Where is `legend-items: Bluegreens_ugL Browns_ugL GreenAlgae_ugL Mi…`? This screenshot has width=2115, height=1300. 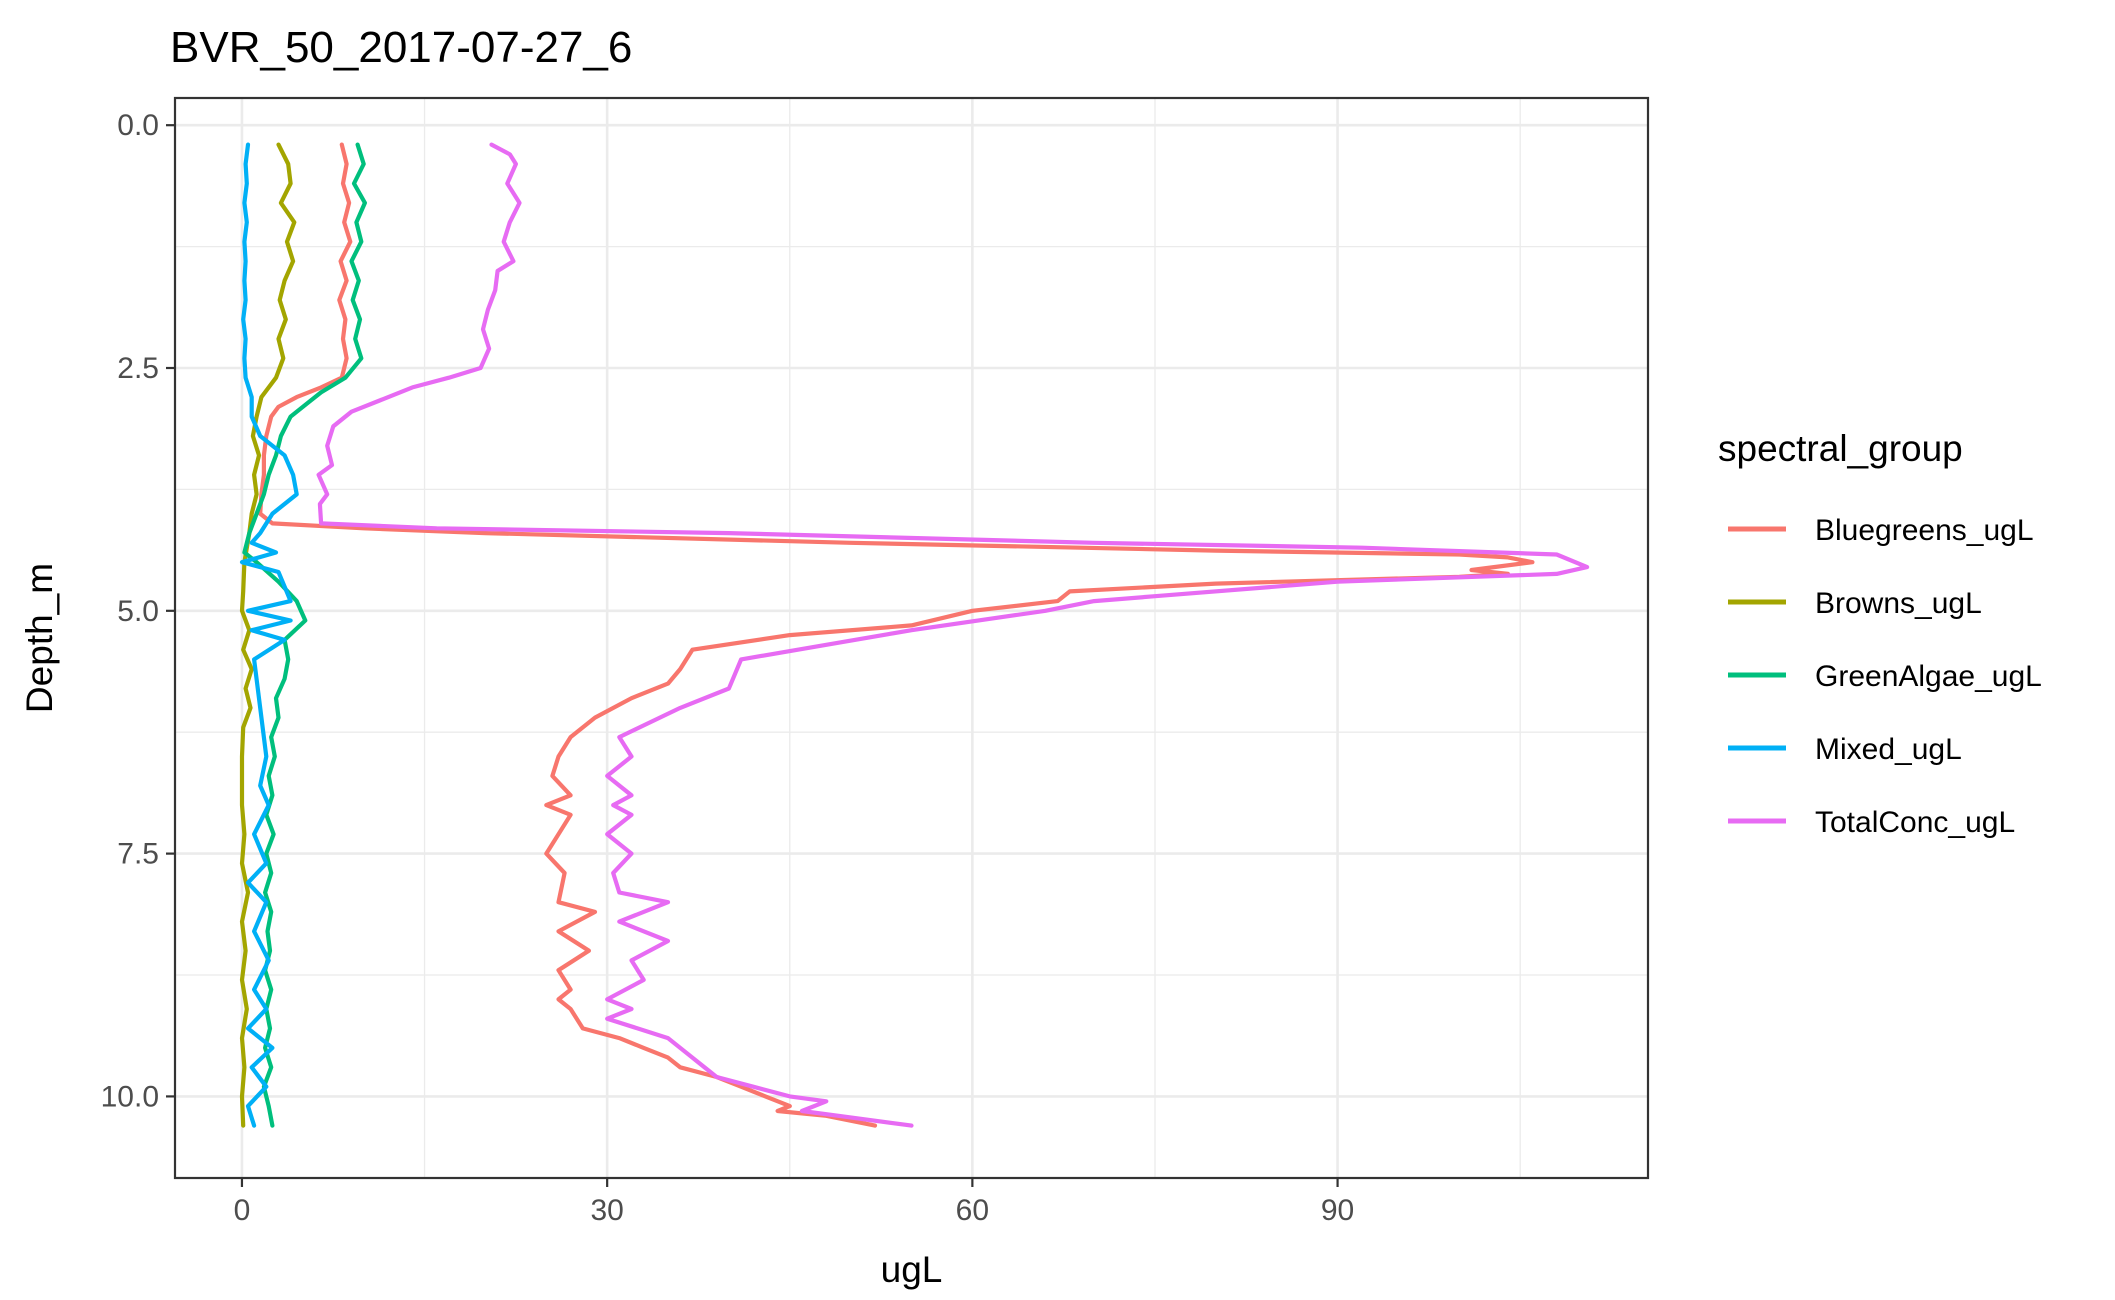
legend-items: Bluegreens_ugL Browns_ugL GreenAlgae_ugL Mi… is located at coordinates (1885, 676).